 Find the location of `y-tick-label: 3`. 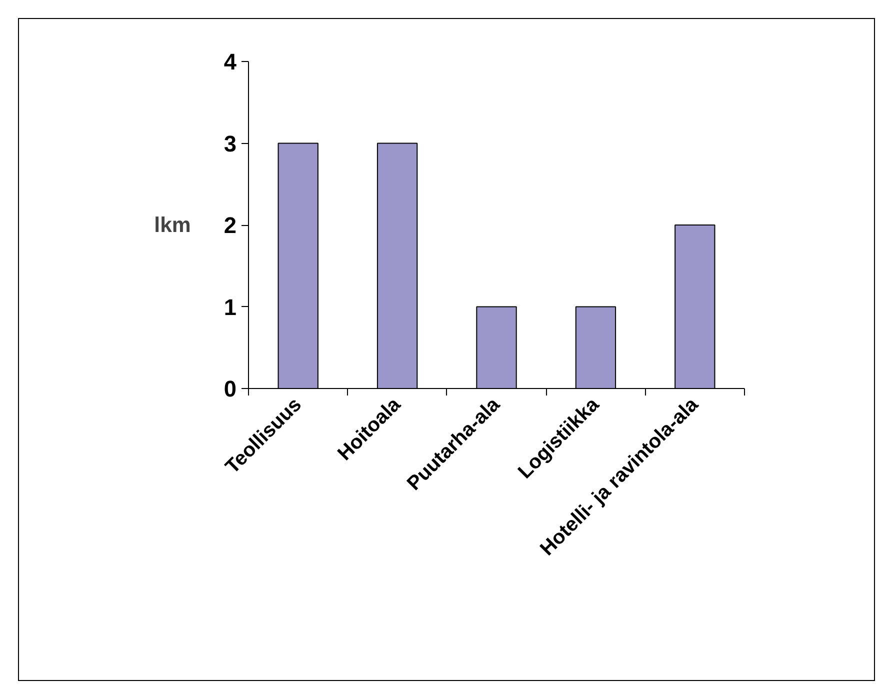

y-tick-label: 3 is located at coordinates (230, 143).